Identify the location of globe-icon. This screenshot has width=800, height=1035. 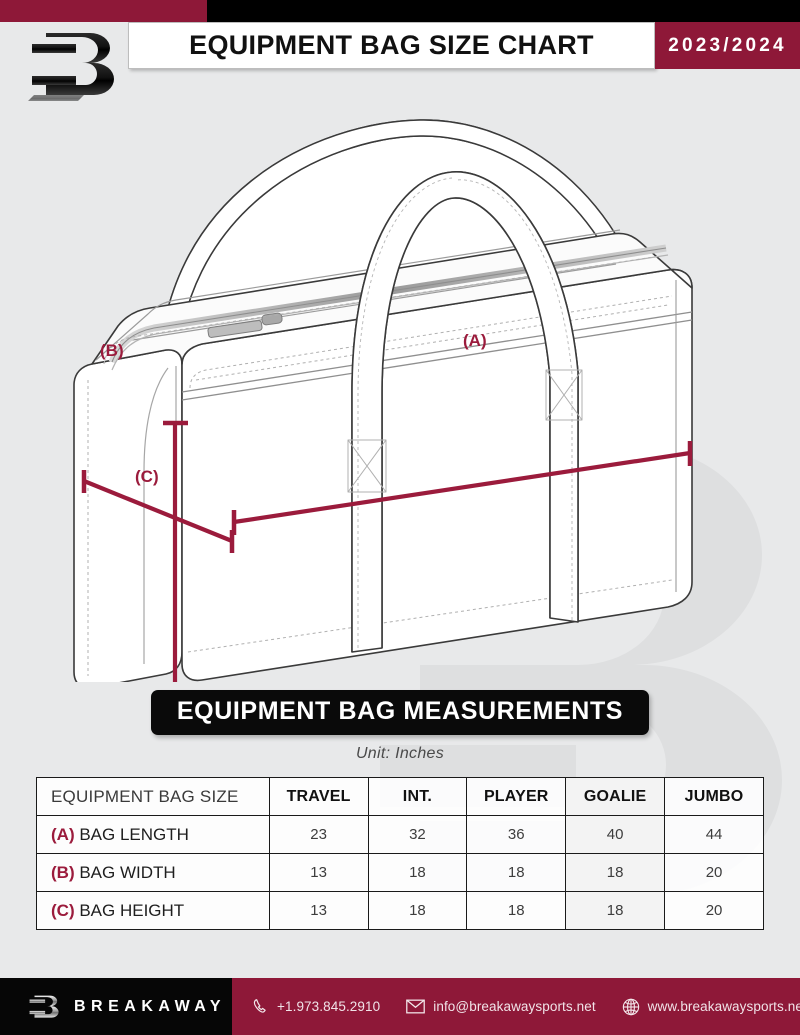
(630, 1006).